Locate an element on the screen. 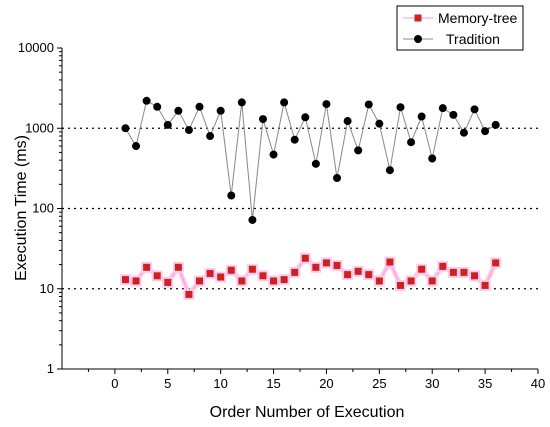 This screenshot has height=427, width=550. y-tick-label: 1000 is located at coordinates (39, 127).